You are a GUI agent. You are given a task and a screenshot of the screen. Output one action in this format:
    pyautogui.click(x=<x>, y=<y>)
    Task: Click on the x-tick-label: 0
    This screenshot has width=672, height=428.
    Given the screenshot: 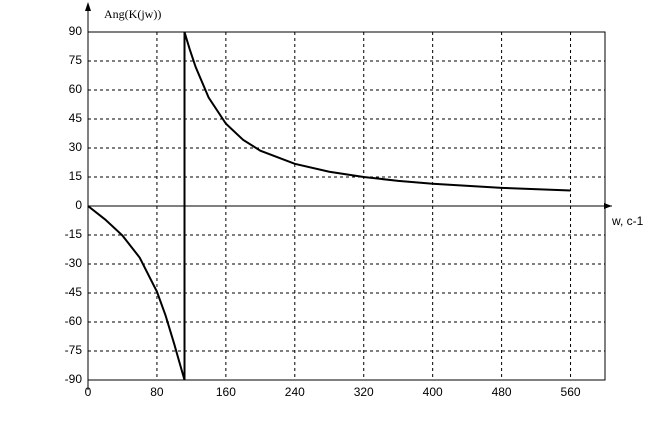 What is the action you would take?
    pyautogui.click(x=88, y=392)
    